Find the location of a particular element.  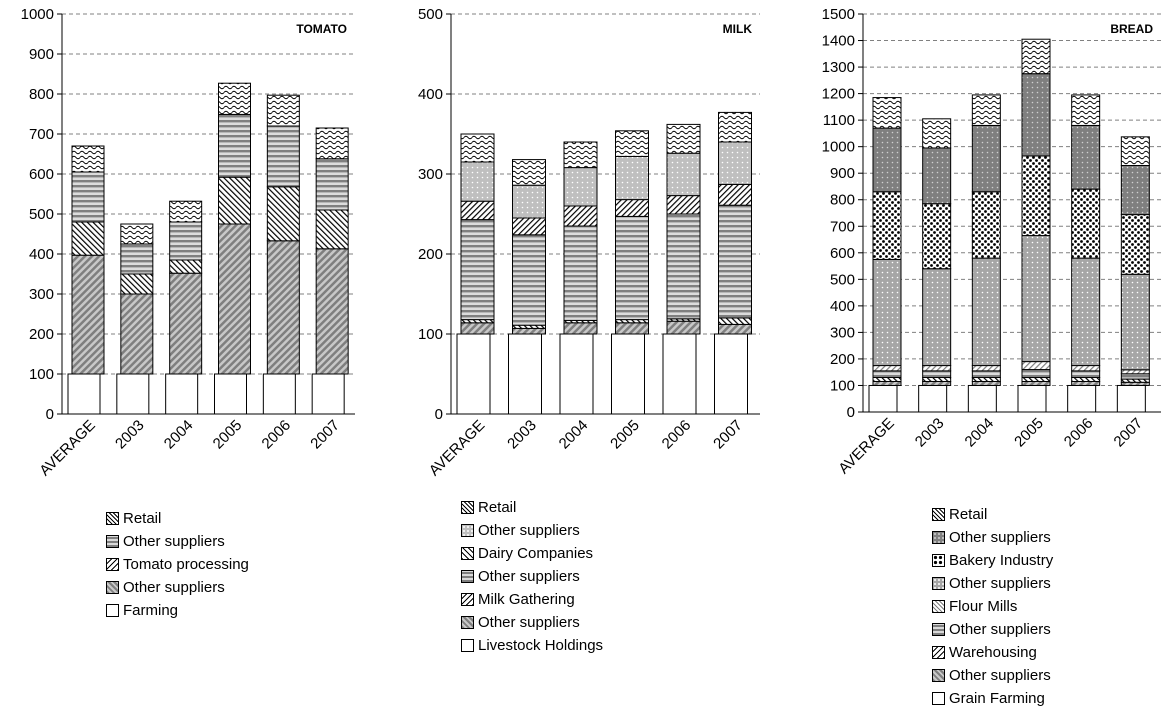

legend-item: Tomato processing is located at coordinates (177, 564).